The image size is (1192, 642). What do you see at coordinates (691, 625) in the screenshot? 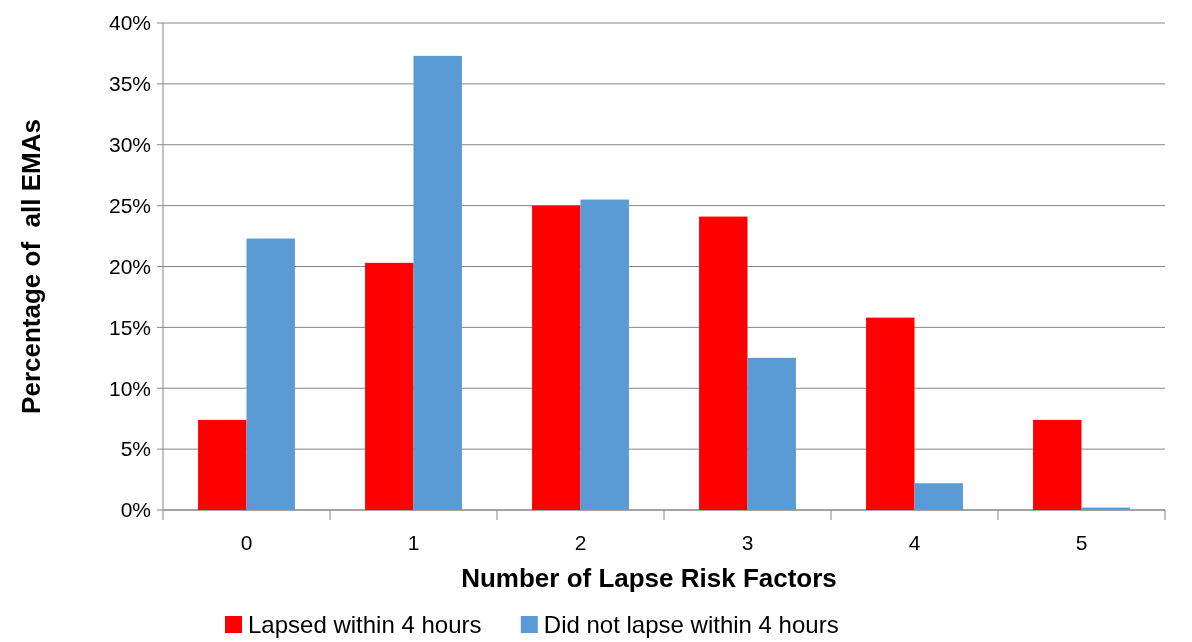
I see `legend-label: Did not lapse within 4 hours` at bounding box center [691, 625].